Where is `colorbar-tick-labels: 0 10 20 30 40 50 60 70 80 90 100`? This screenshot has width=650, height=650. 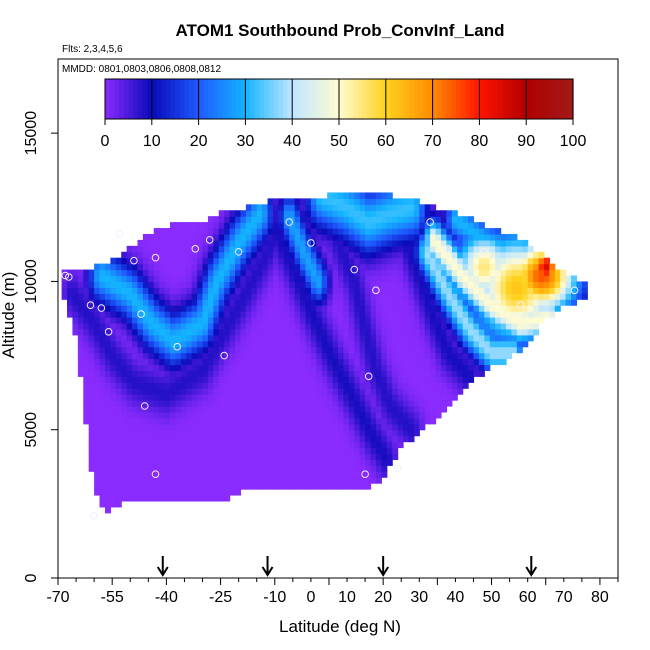 colorbar-tick-labels: 0 10 20 30 40 50 60 70 80 90 100 is located at coordinates (344, 141).